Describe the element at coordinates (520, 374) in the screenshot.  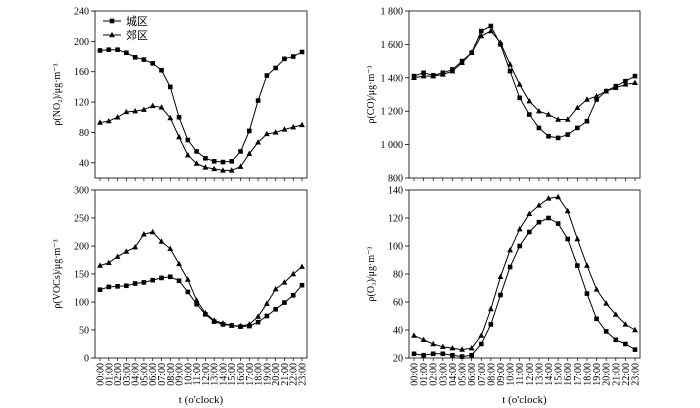
I see `x-tick-label: 11:00` at that location.